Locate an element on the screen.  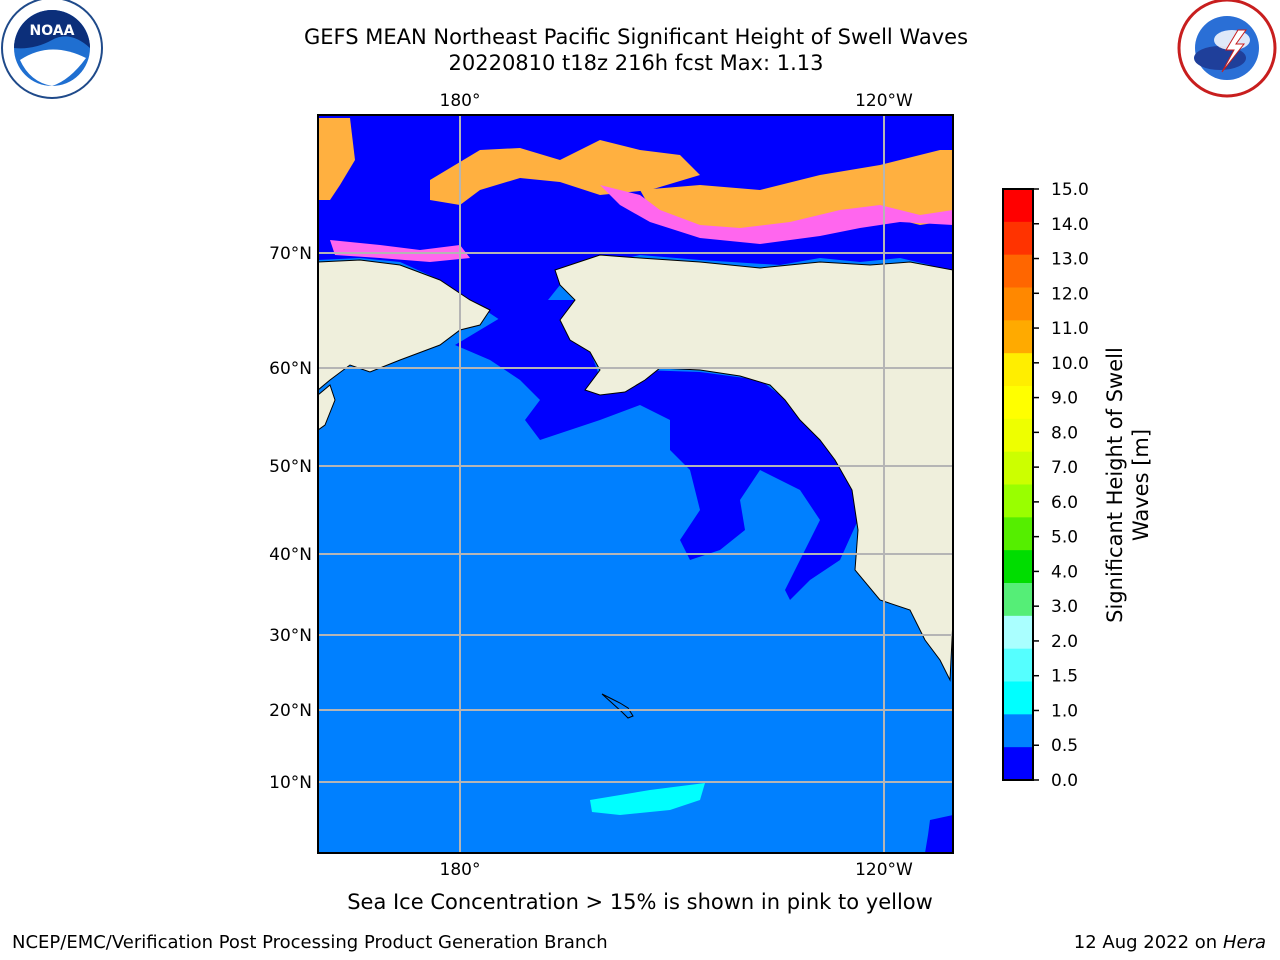
footer-date-text: 12 Aug 2022 on is located at coordinates (1145, 942).